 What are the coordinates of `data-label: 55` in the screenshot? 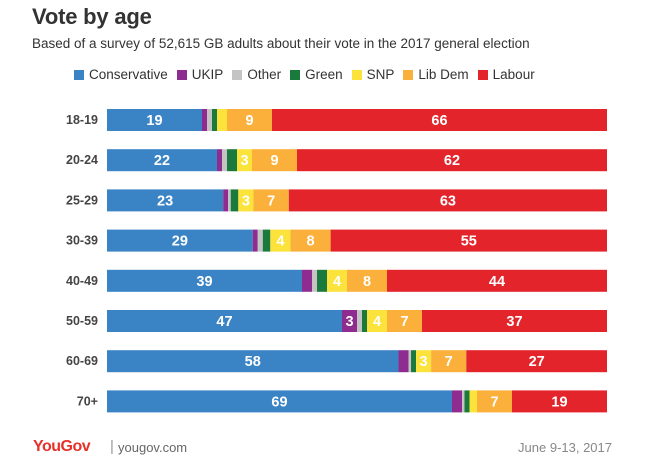 It's located at (469, 242).